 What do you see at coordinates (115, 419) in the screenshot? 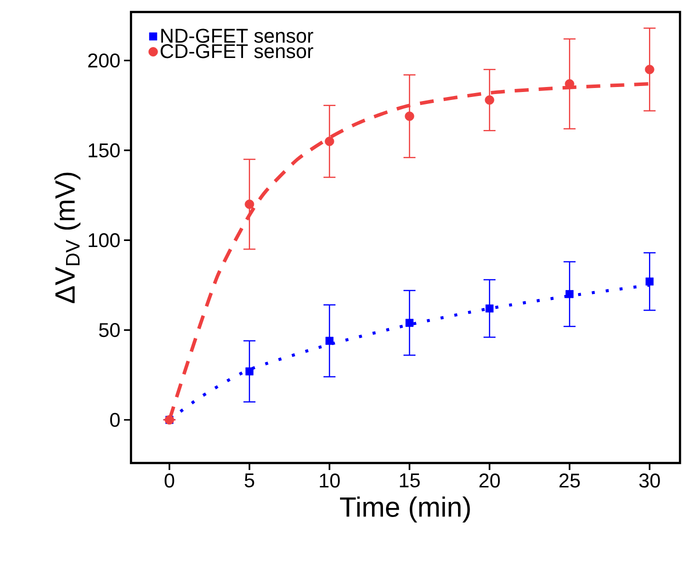
I see `y-tick-label: 0` at bounding box center [115, 419].